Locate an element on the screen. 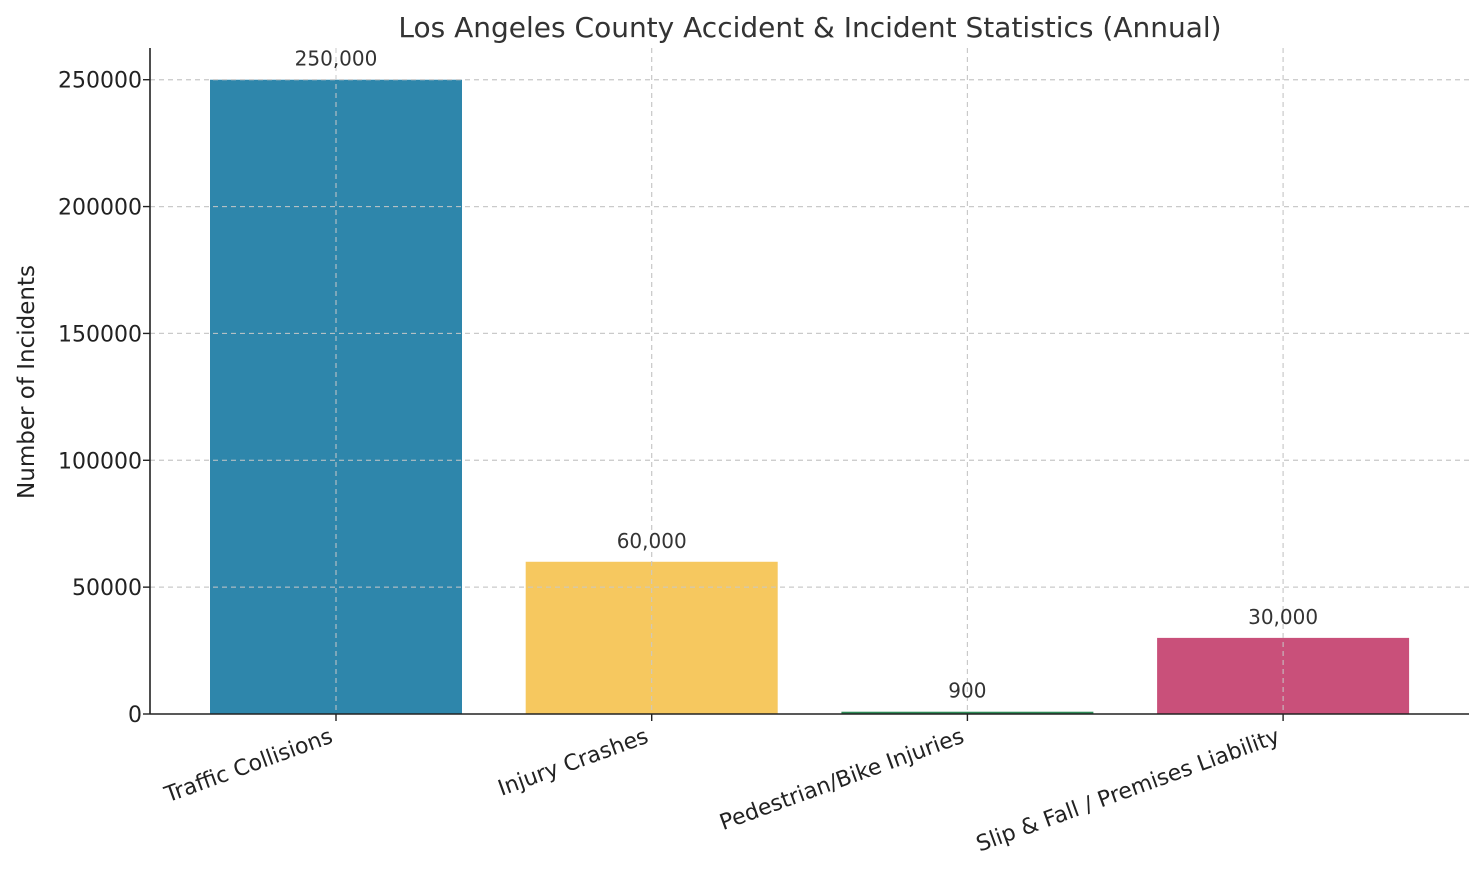 This screenshot has width=1483, height=884. y-tick-label: 50000 is located at coordinates (107, 588).